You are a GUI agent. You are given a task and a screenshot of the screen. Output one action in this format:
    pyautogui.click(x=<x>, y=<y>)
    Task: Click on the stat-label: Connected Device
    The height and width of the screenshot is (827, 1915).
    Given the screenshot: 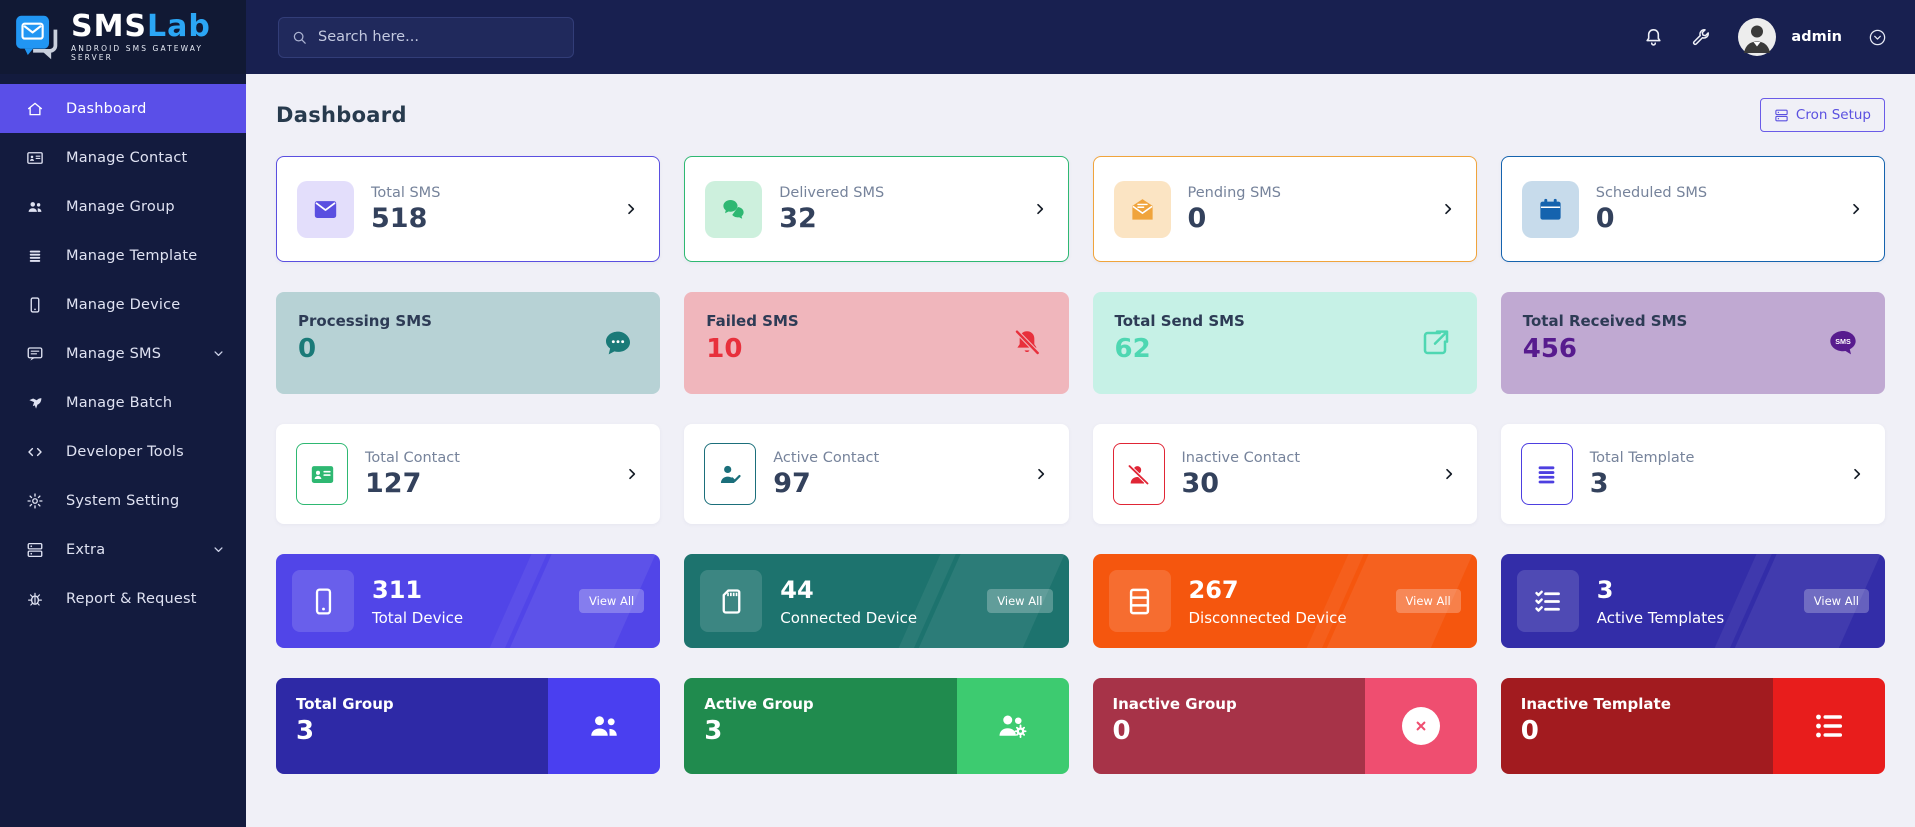 What is the action you would take?
    pyautogui.click(x=849, y=617)
    